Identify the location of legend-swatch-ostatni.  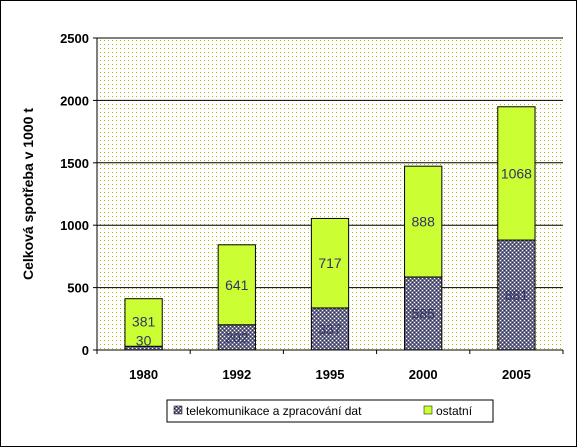
(428, 410).